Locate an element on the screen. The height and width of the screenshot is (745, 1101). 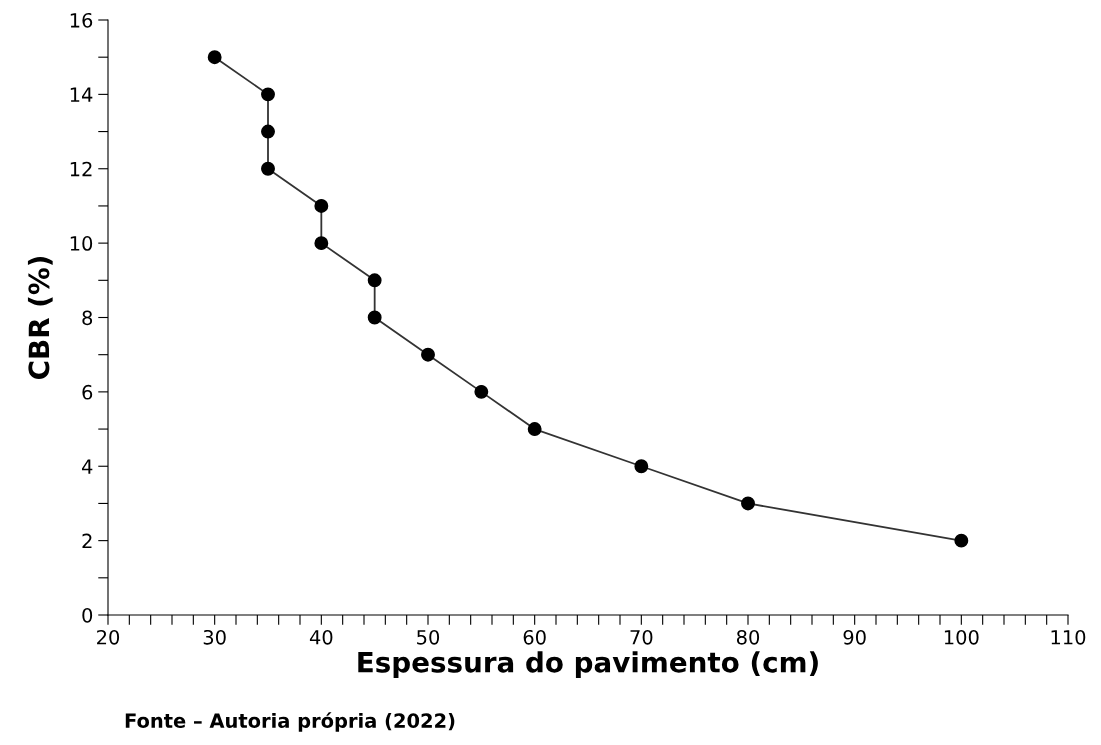
x-axis-title: Espessura do pavimento (cm) is located at coordinates (588, 665).